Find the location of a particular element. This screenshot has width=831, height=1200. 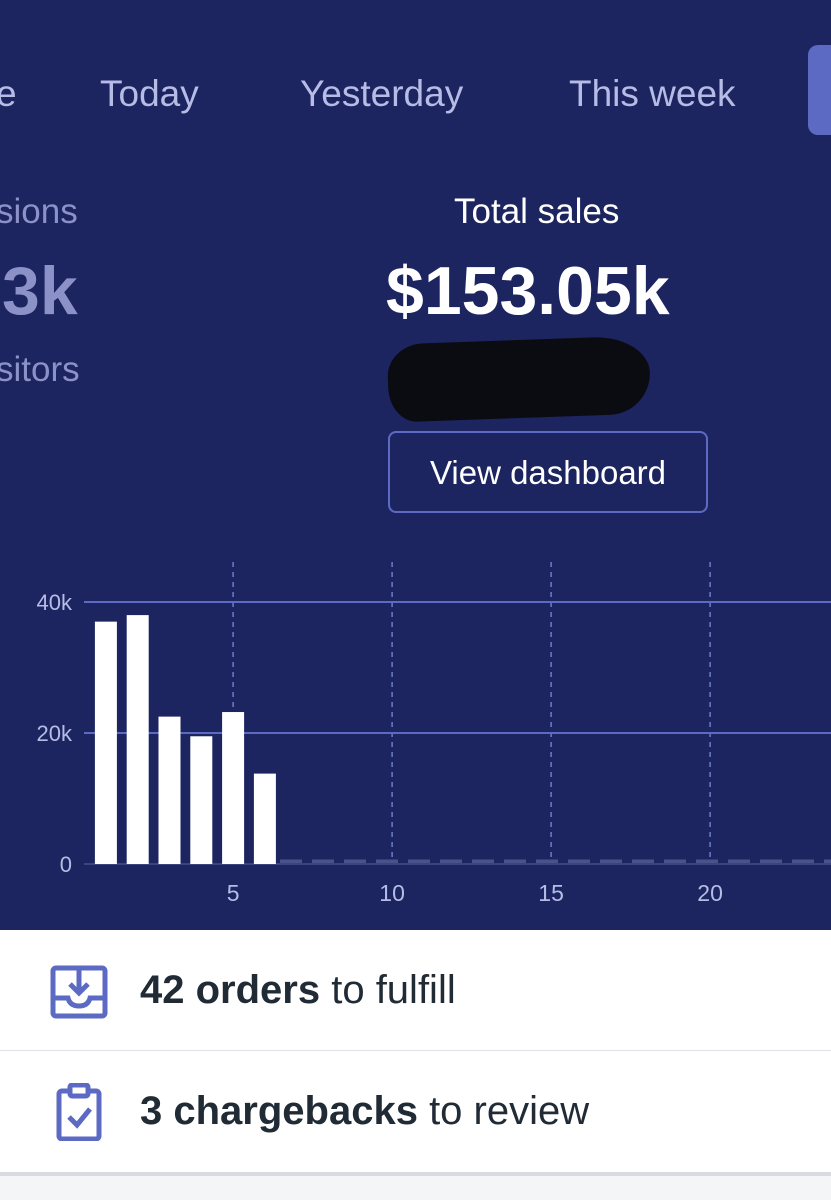

sessions-label: sions is located at coordinates (39, 211).